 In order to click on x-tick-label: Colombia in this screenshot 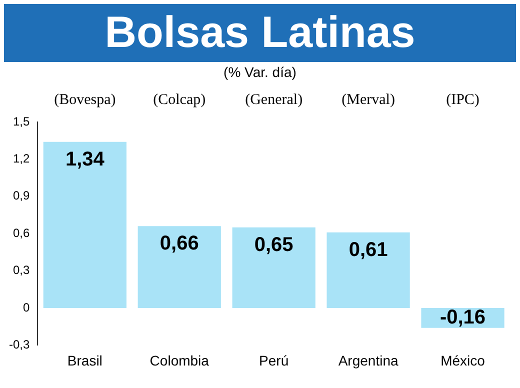, I will do `click(180, 360)`.